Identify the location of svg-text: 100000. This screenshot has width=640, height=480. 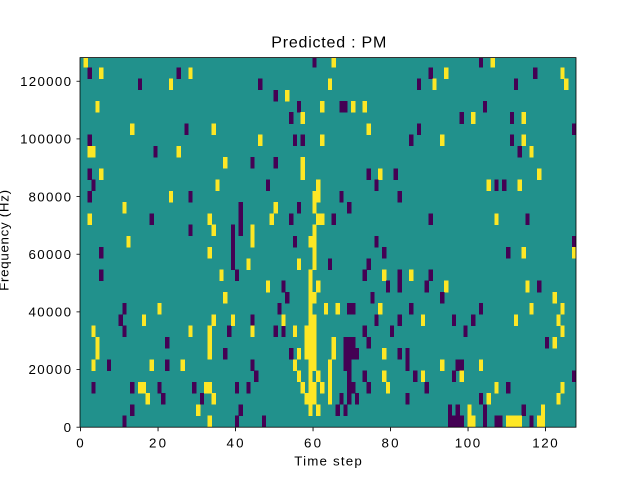
(45, 139).